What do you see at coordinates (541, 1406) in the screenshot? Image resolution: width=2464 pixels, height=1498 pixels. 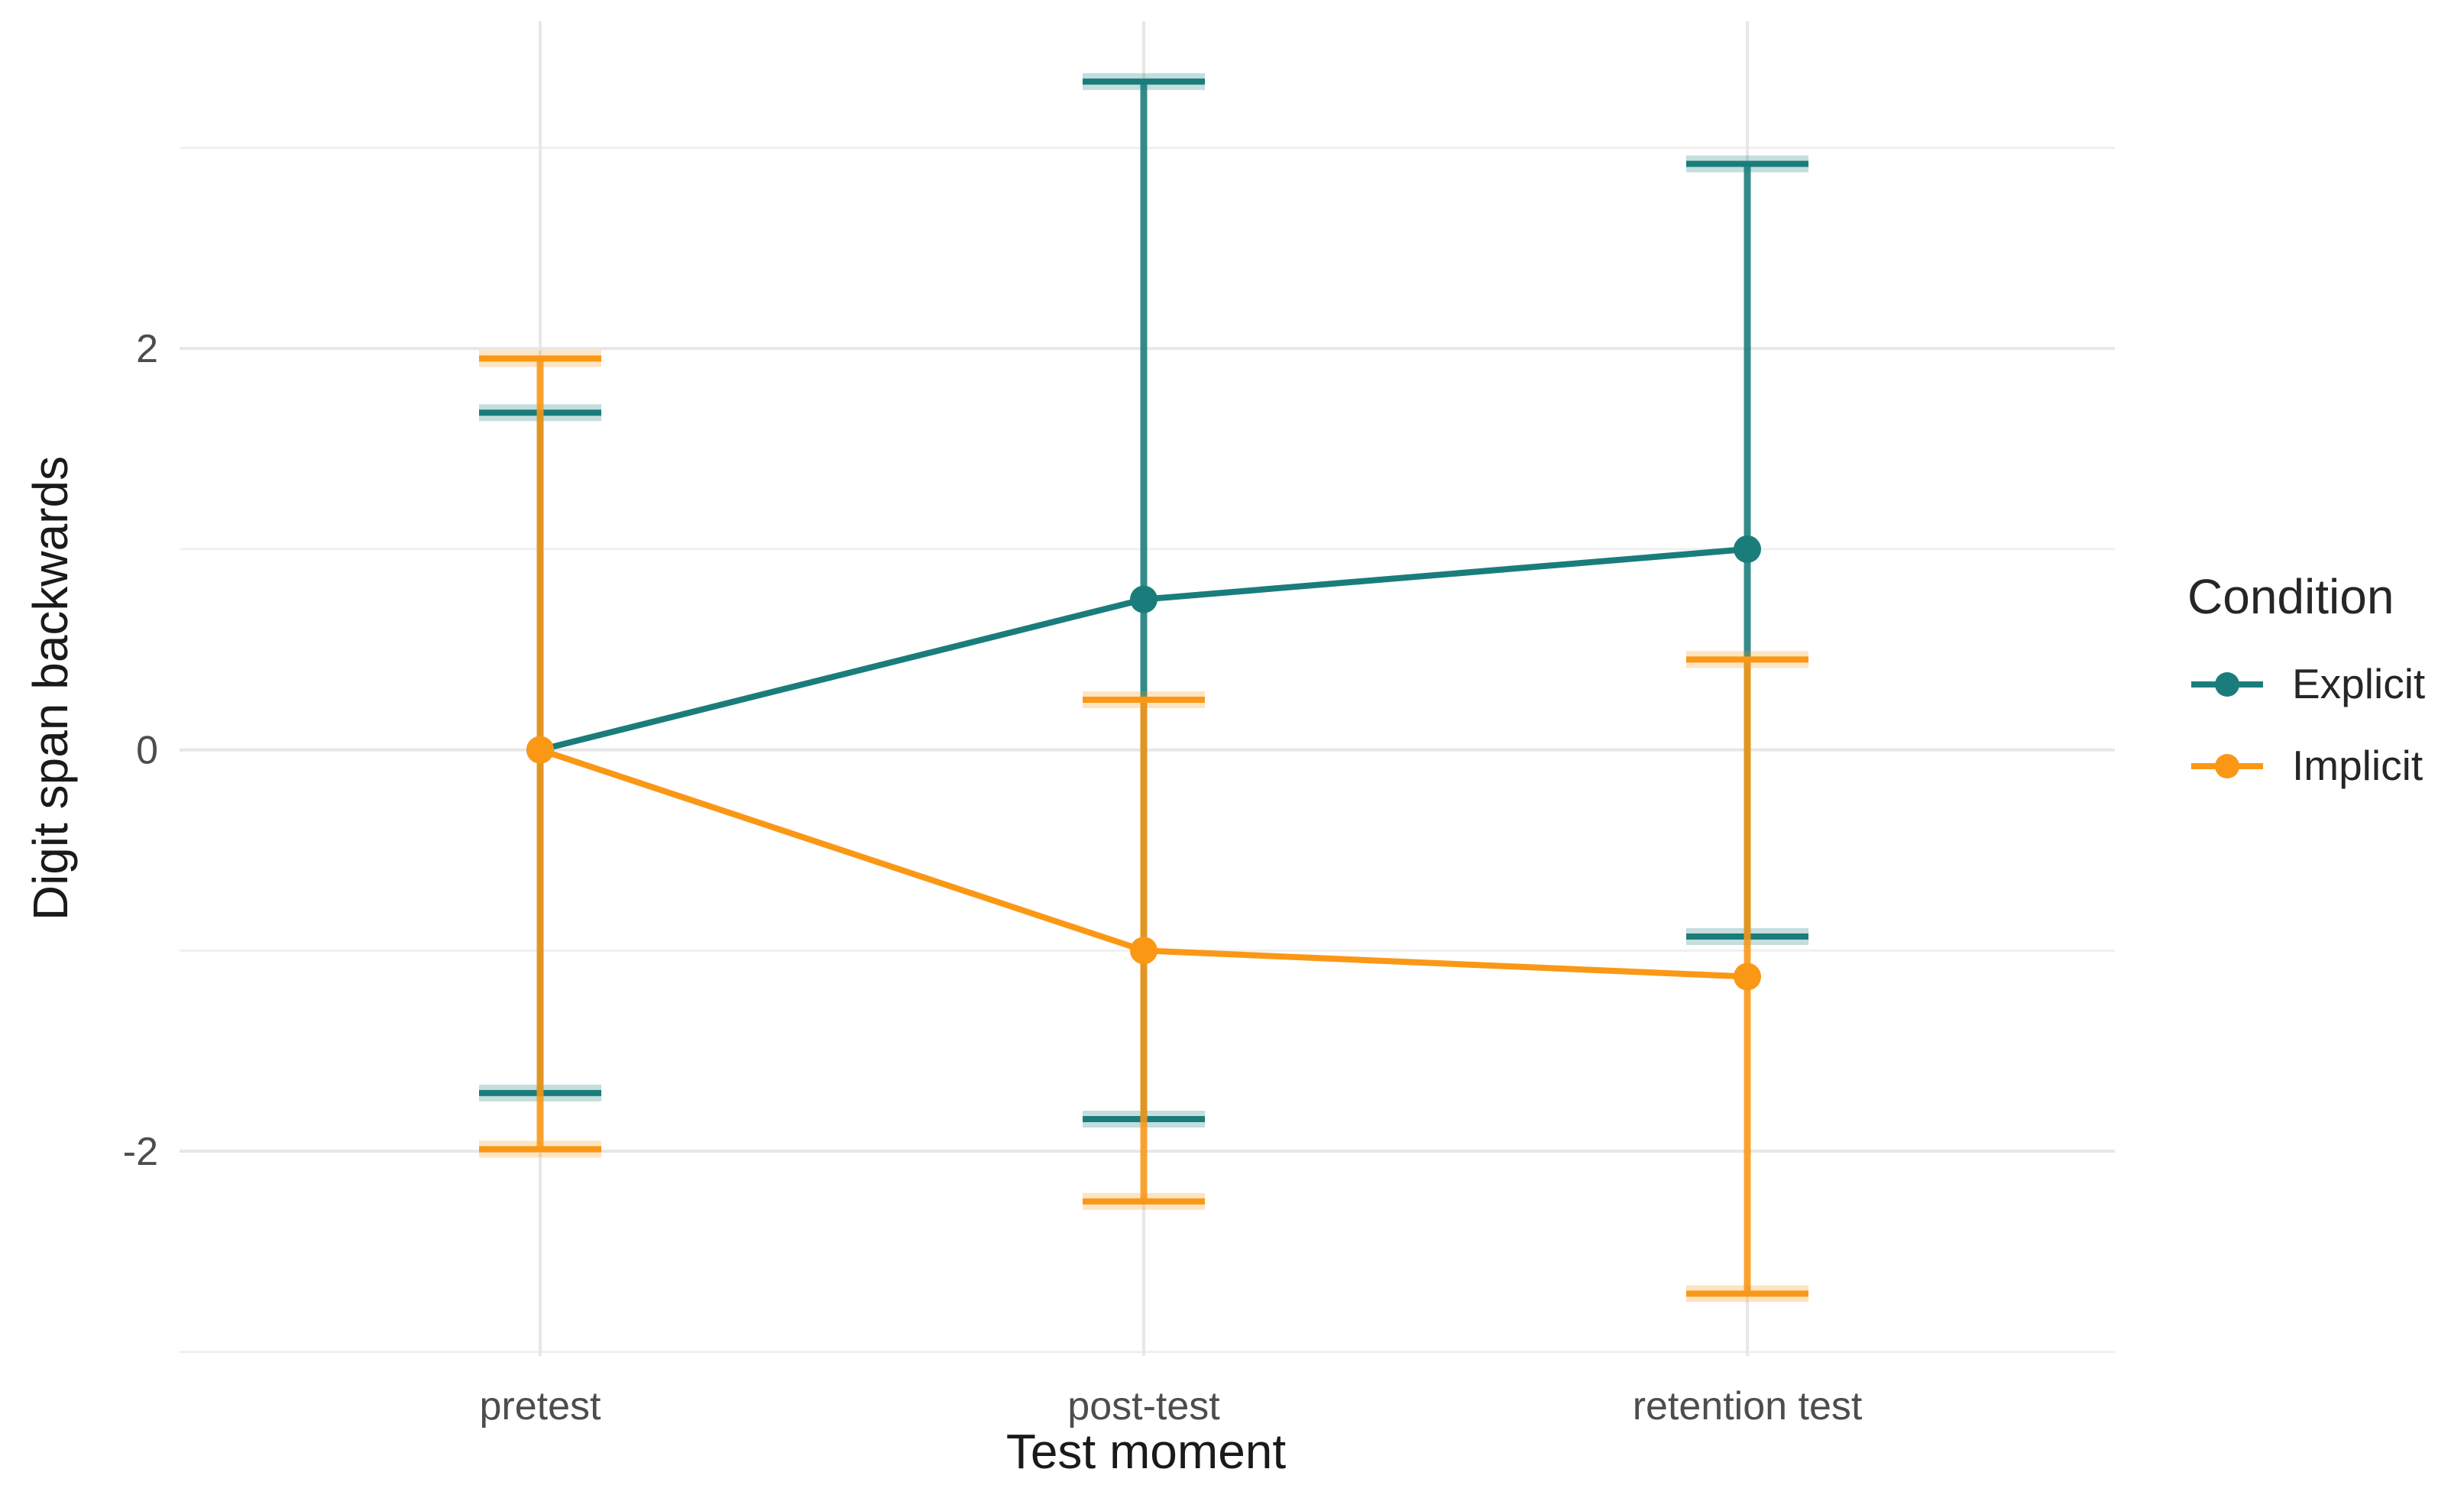 I see `x-tick-label: pretest` at bounding box center [541, 1406].